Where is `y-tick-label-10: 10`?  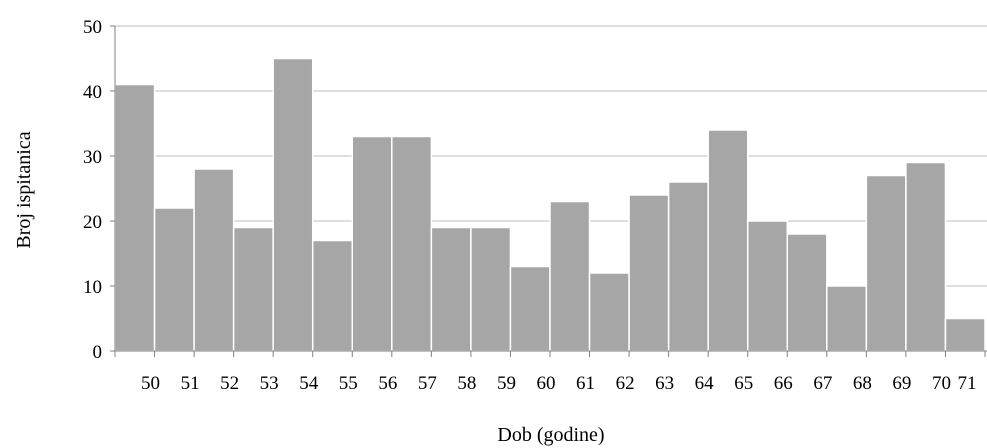
y-tick-label-10: 10 is located at coordinates (92, 287).